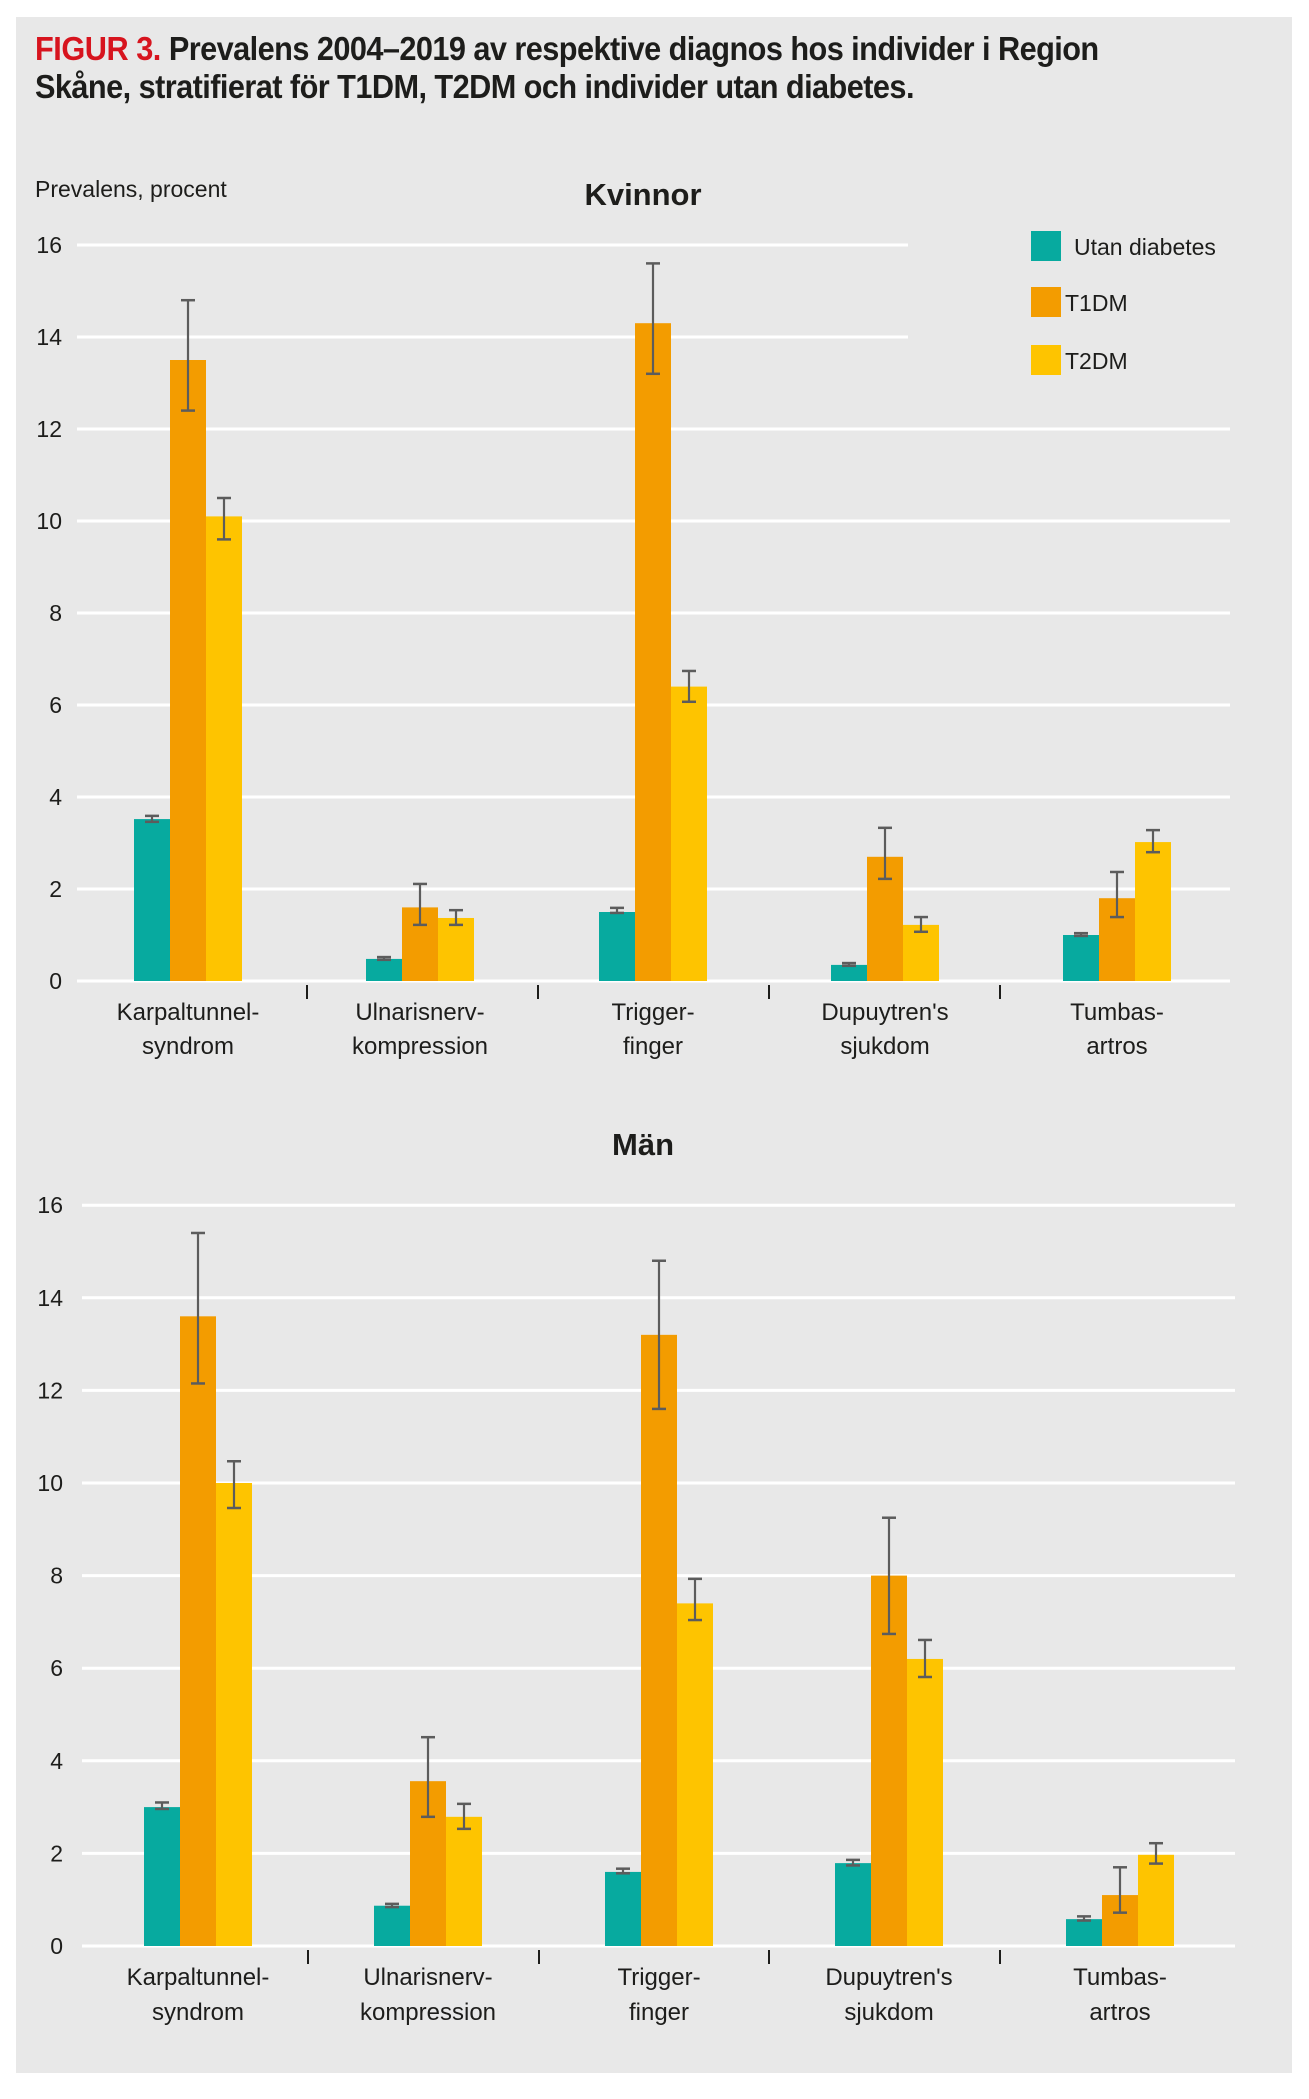 The height and width of the screenshot is (2099, 1309). I want to click on legend-label: T2DM, so click(1096, 361).